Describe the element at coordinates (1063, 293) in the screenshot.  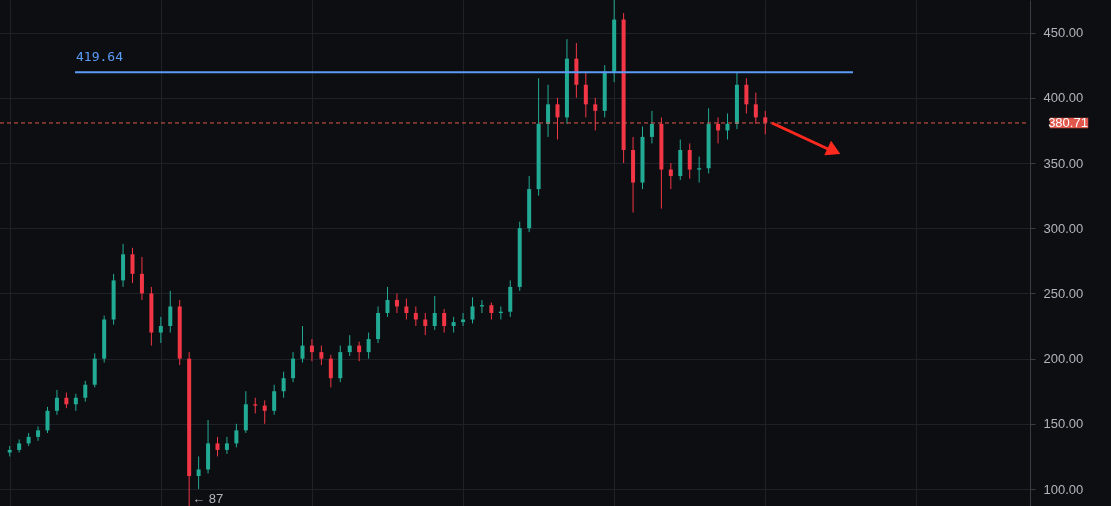
I see `y-tick-label: 250.00` at that location.